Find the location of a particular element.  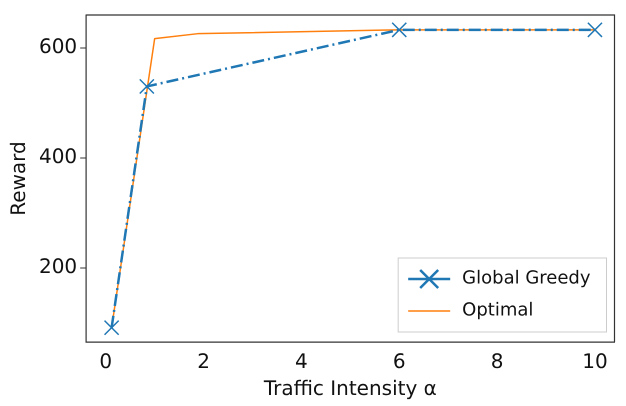

x-tick-label: 0 is located at coordinates (105, 361).